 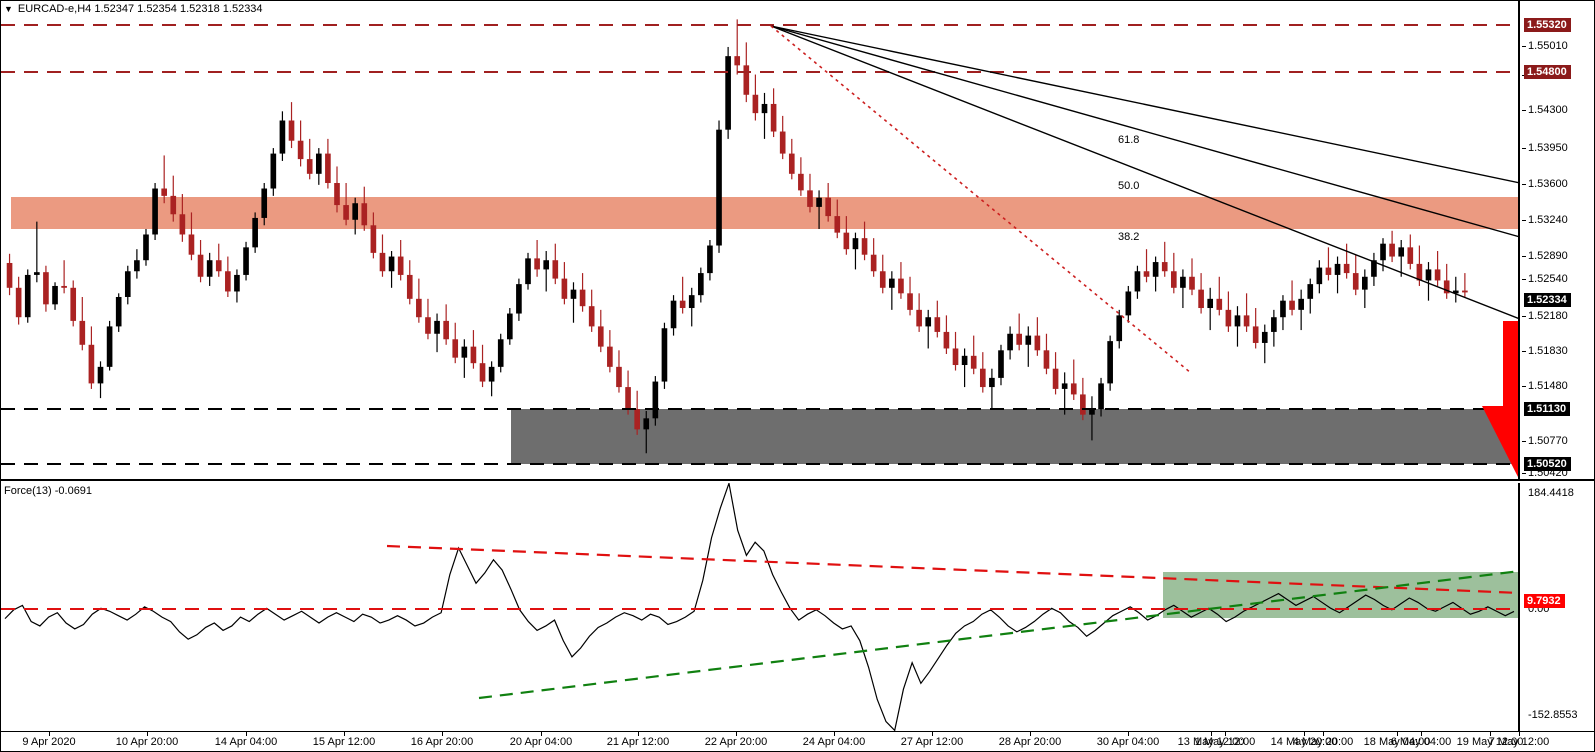 What do you see at coordinates (1548, 148) in the screenshot?
I see `price-scale-label: 1.53950` at bounding box center [1548, 148].